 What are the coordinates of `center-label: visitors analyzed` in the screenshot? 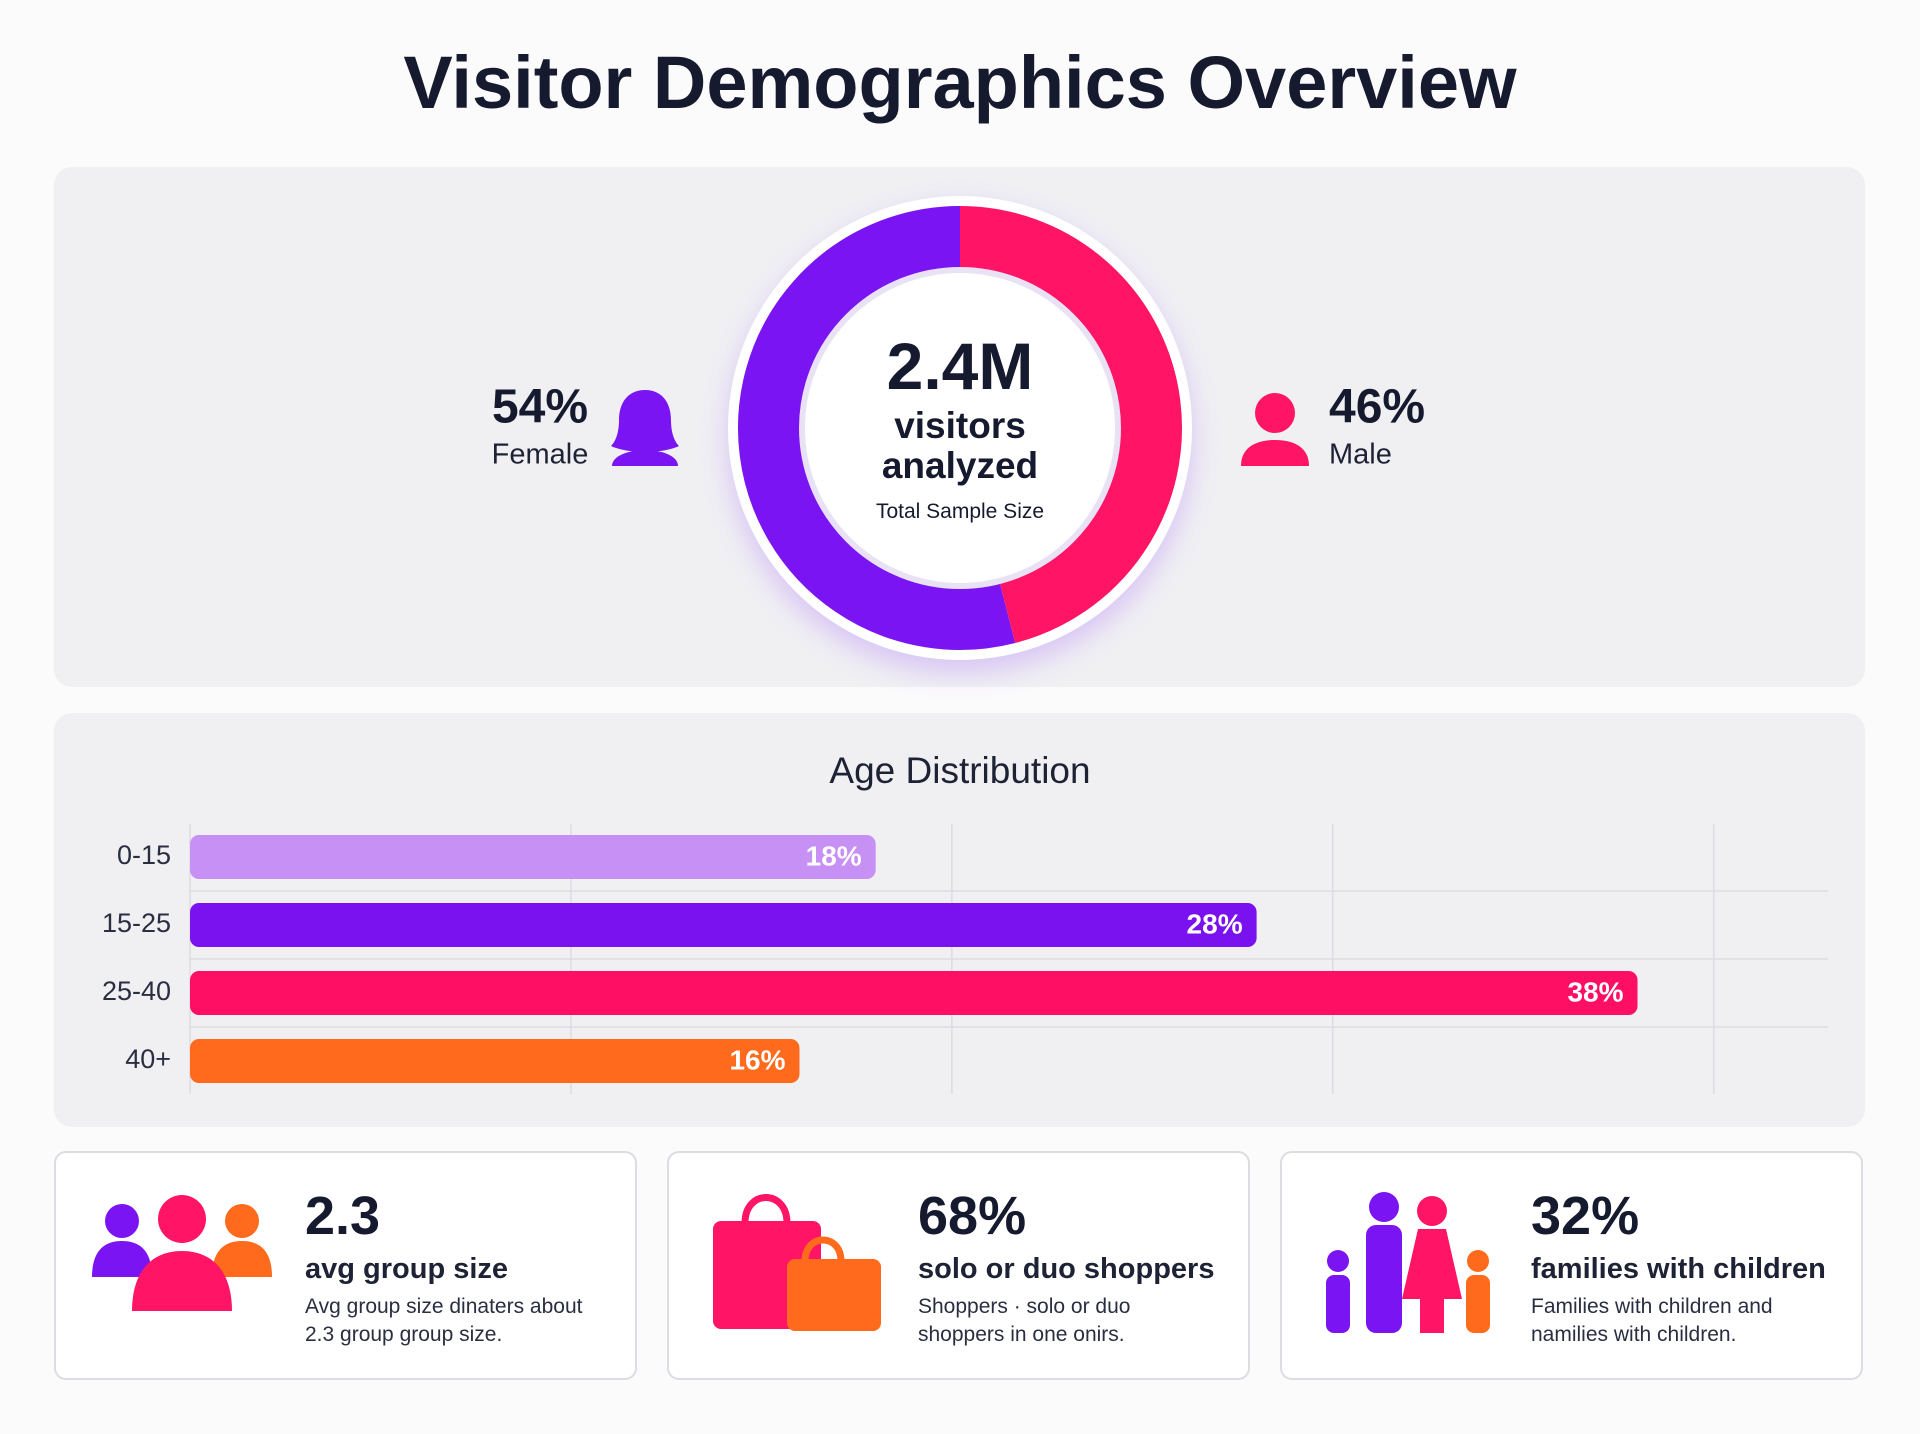 It's located at (960, 445).